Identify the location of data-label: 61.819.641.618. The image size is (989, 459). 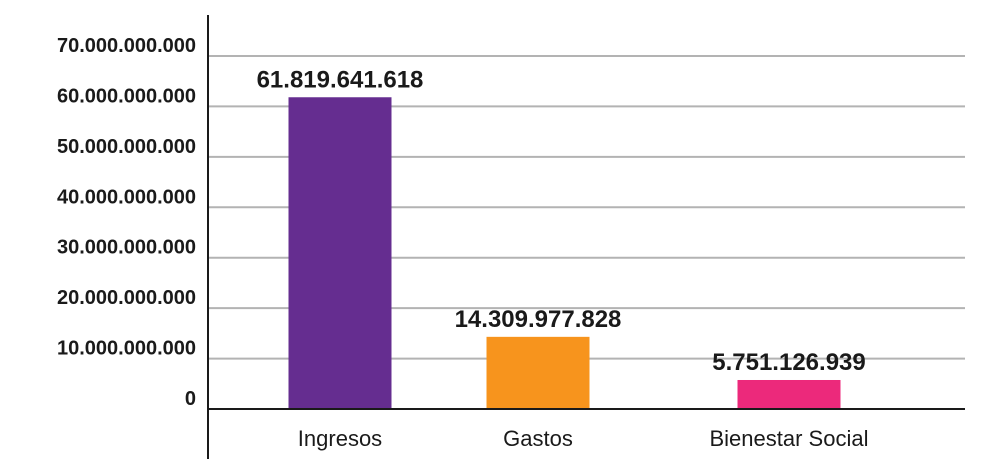
(340, 79).